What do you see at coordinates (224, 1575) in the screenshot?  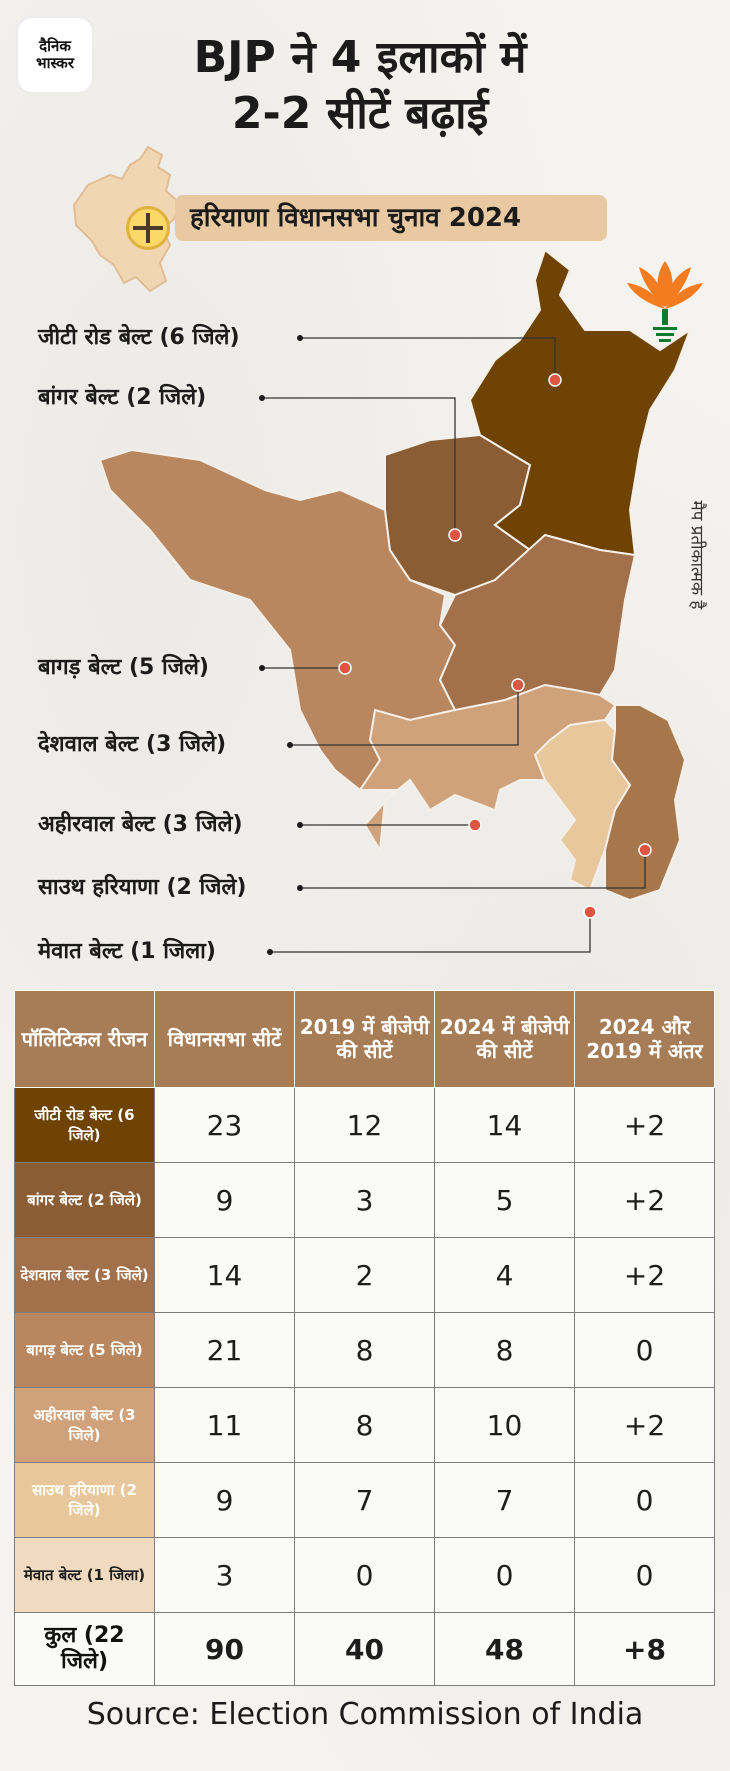 I see `cell-seats: 3` at bounding box center [224, 1575].